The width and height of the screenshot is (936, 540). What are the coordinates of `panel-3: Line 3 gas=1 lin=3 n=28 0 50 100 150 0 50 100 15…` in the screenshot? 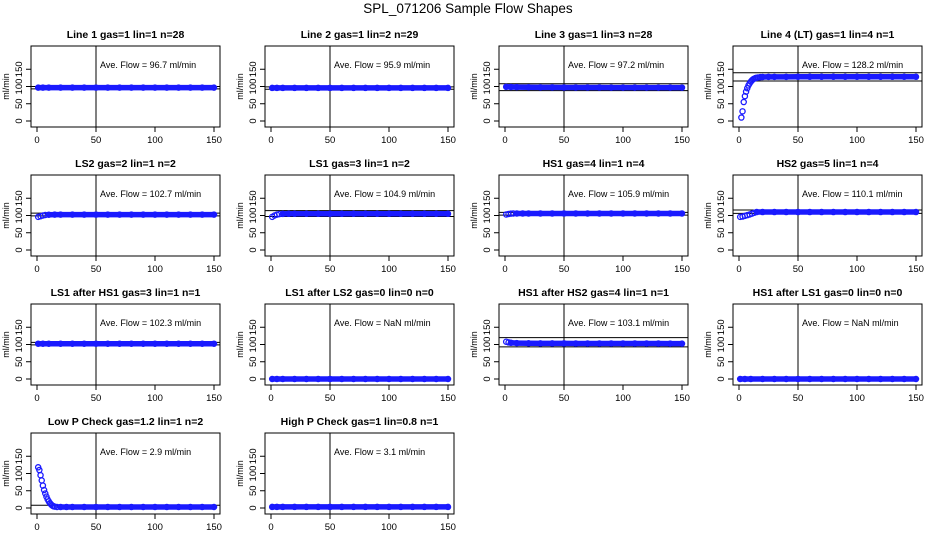 It's located at (579, 87).